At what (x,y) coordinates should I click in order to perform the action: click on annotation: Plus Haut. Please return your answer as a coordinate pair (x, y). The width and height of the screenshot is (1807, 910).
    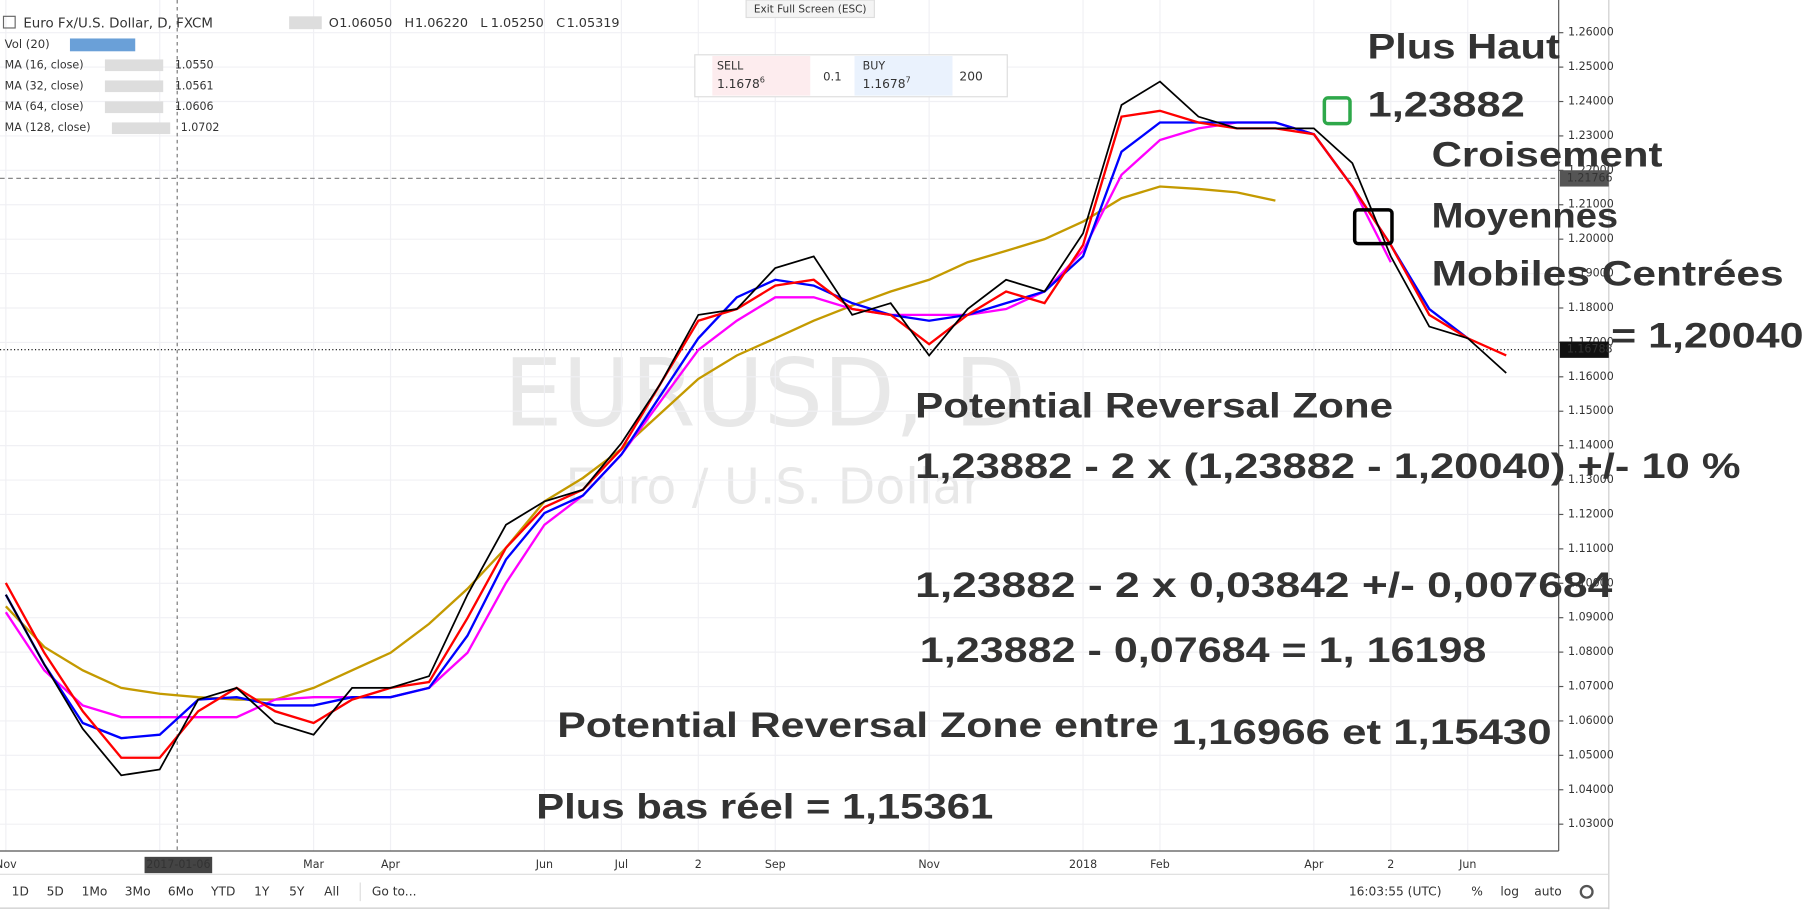
    Looking at the image, I should click on (1463, 46).